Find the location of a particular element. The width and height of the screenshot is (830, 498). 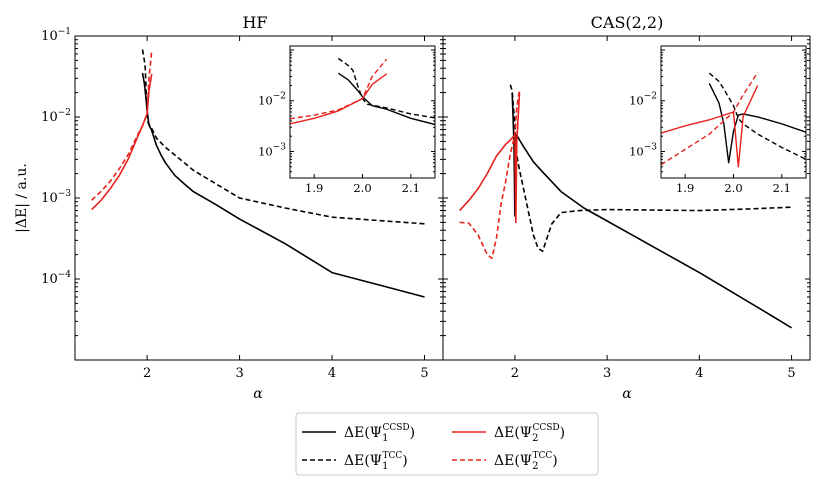

panel-cas-inset: 1.9 2.0 2.1 10⁻³ 10⁻² is located at coordinates (718, 120).